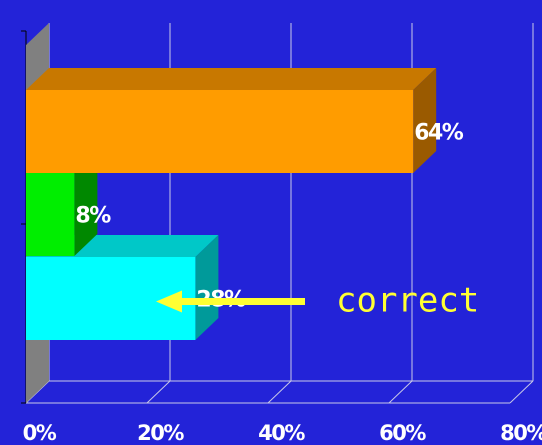 This screenshot has width=542, height=445. What do you see at coordinates (40, 433) in the screenshot?
I see `x-tick-label: 0%` at bounding box center [40, 433].